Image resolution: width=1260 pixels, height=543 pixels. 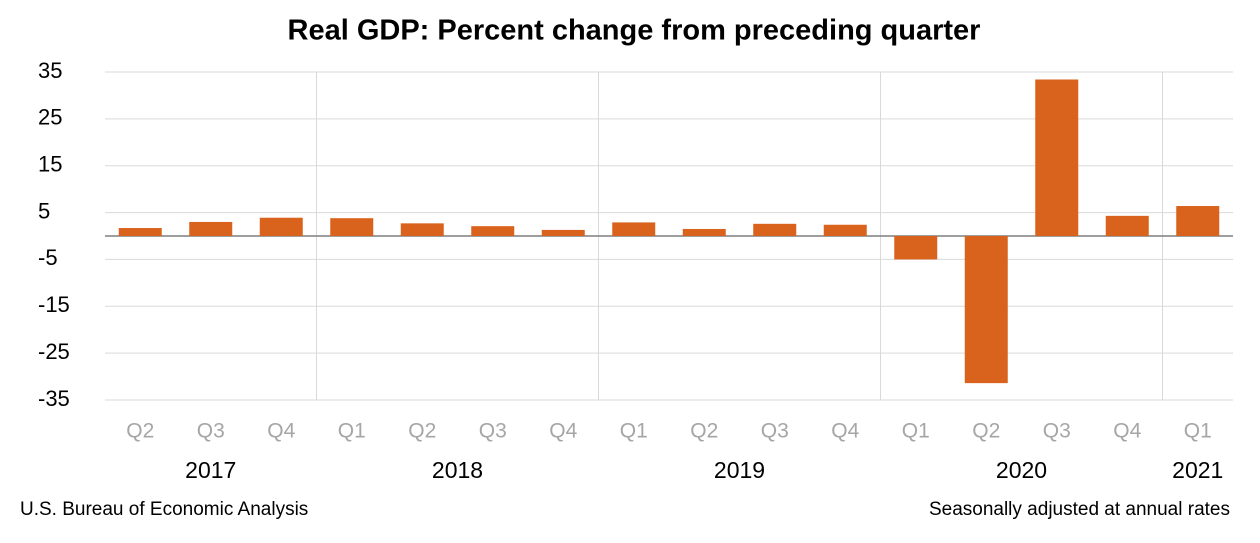 I want to click on y-tick-label: 5, so click(x=44, y=210).